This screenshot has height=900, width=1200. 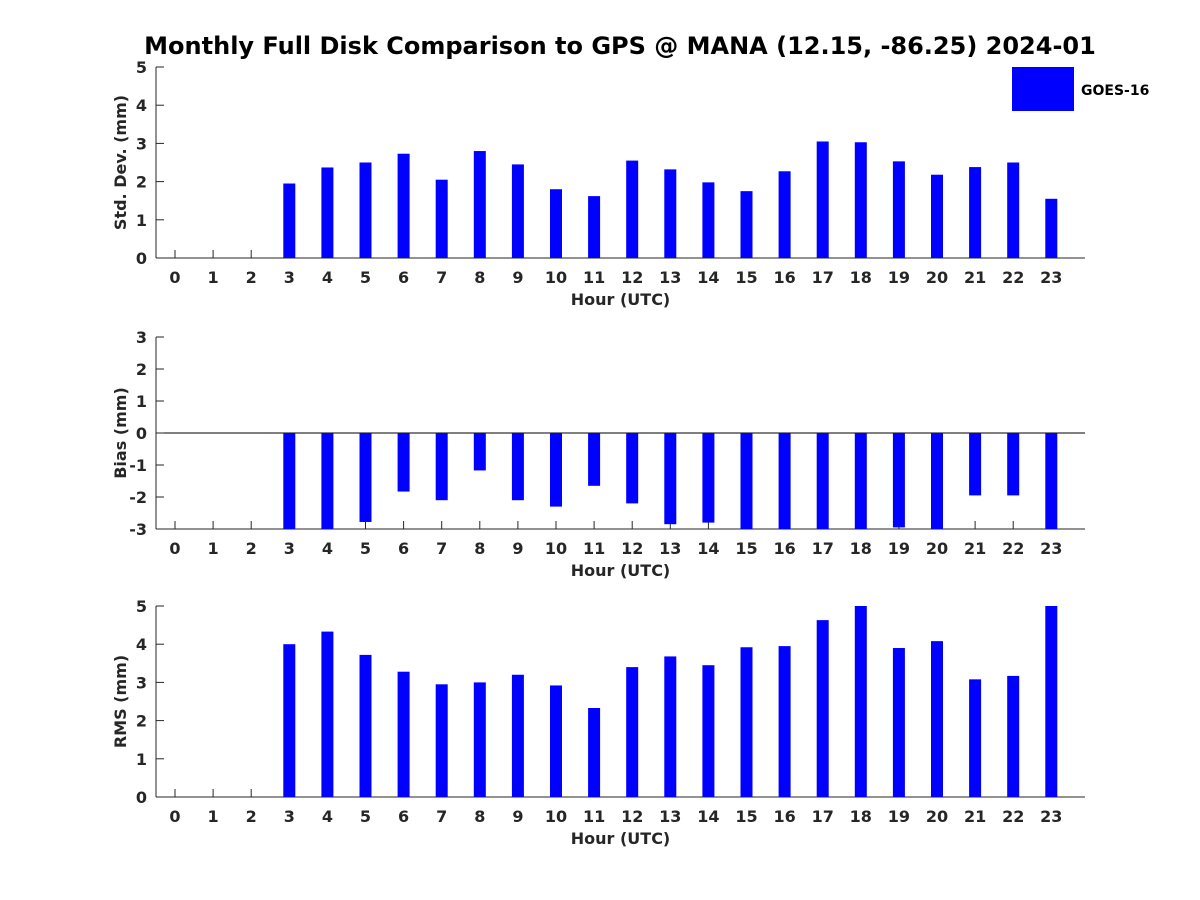 I want to click on y-tick-label: 1, so click(x=141, y=220).